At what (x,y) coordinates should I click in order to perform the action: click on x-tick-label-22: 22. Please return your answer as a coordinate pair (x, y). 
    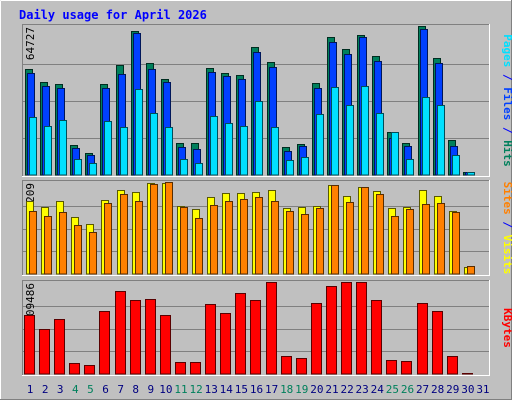
    Looking at the image, I should click on (346, 389).